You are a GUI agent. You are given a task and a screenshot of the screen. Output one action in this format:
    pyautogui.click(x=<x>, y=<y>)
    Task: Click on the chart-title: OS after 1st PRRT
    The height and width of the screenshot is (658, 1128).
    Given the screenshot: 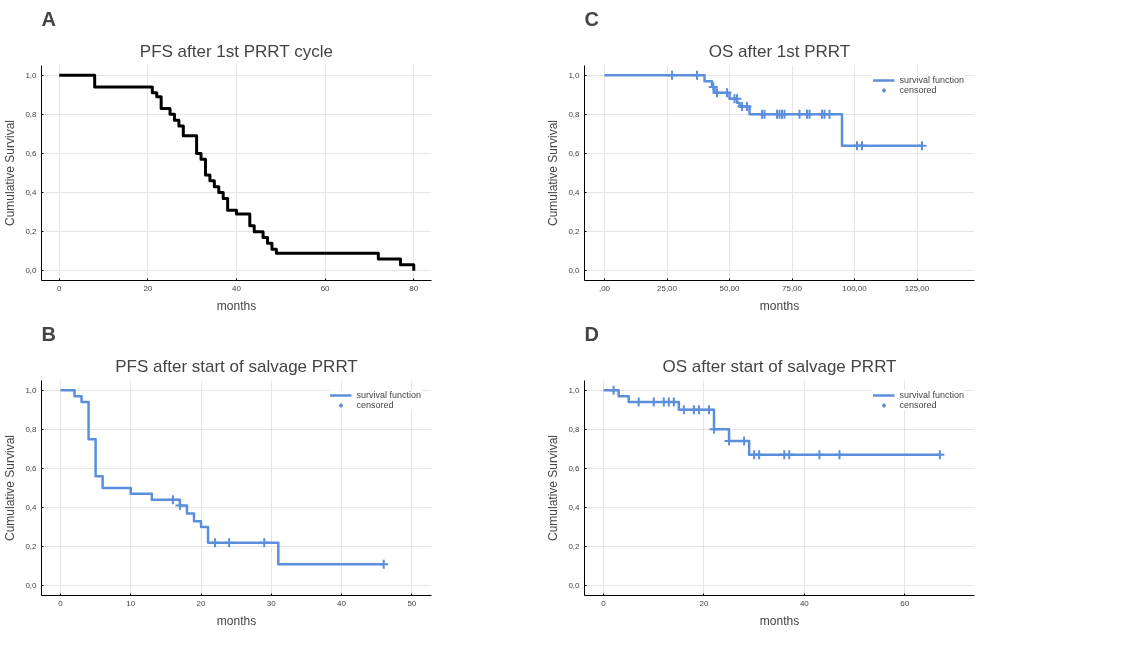 What is the action you would take?
    pyautogui.click(x=779, y=51)
    